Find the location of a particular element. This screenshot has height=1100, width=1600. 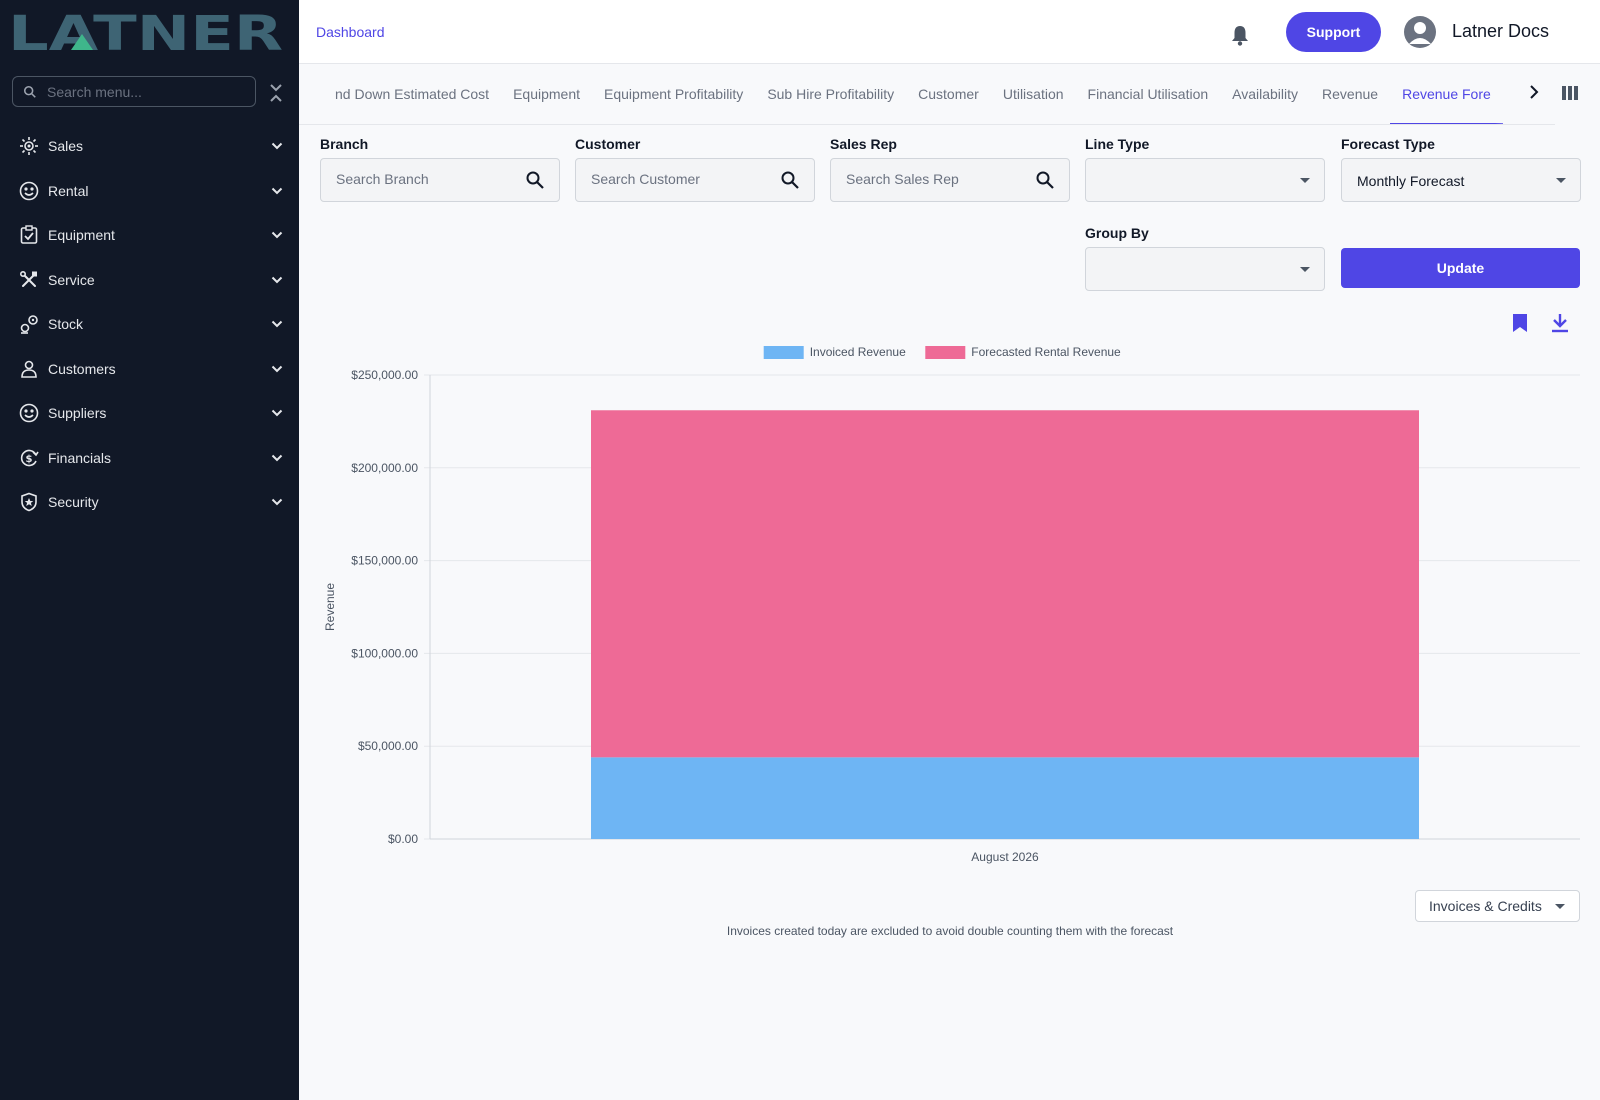

chevron-right-icon is located at coordinates (1534, 92).